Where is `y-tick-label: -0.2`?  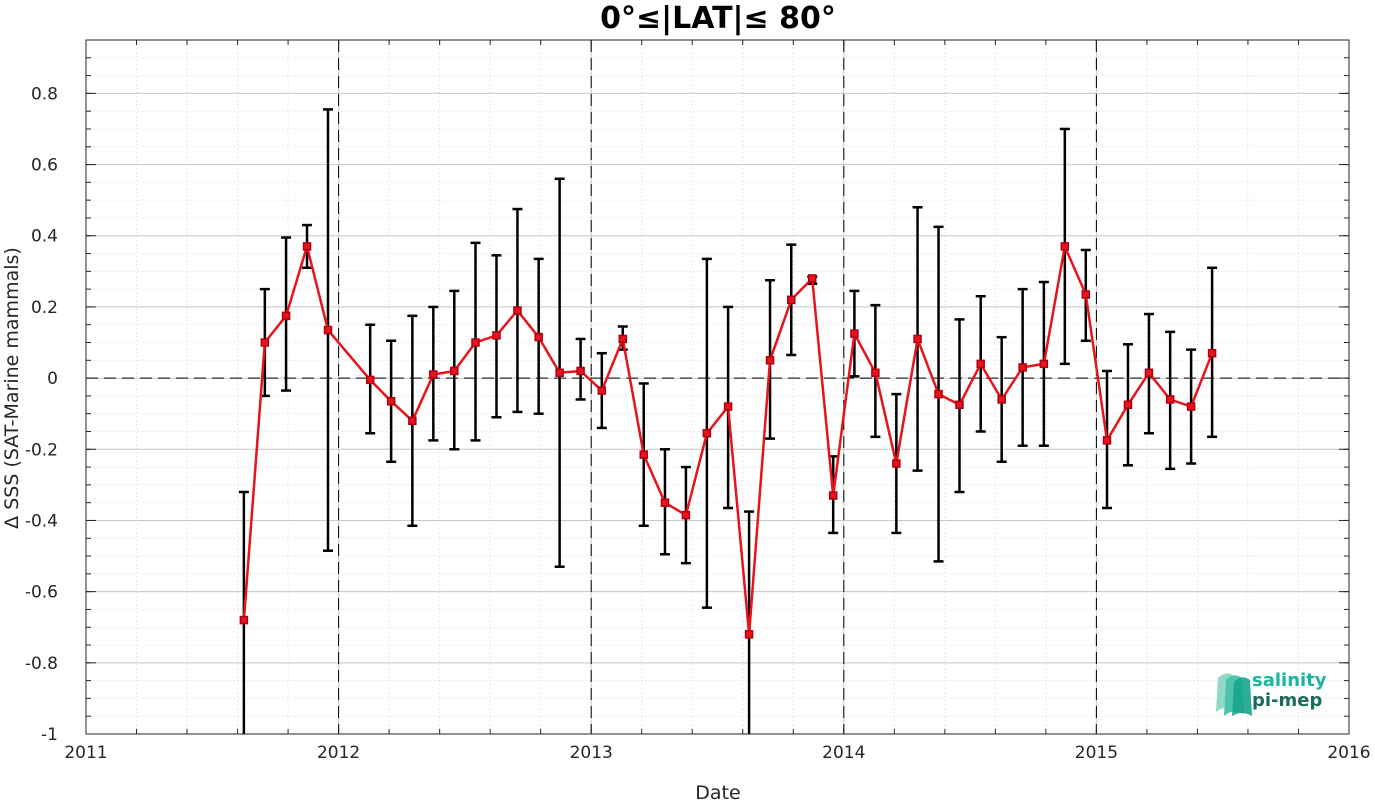 y-tick-label: -0.2 is located at coordinates (41, 450).